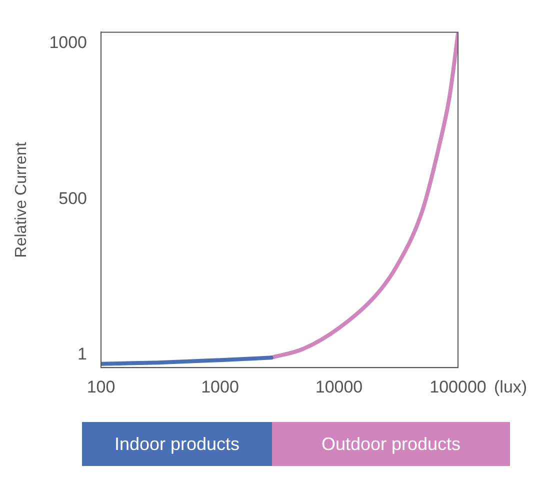 The image size is (544, 486). What do you see at coordinates (458, 386) in the screenshot?
I see `x-tick-label: 100000` at bounding box center [458, 386].